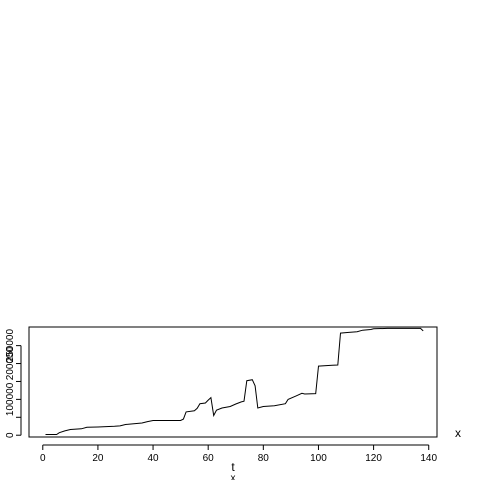 The image size is (480, 480). I want to click on x-tick-label: 80, so click(264, 458).